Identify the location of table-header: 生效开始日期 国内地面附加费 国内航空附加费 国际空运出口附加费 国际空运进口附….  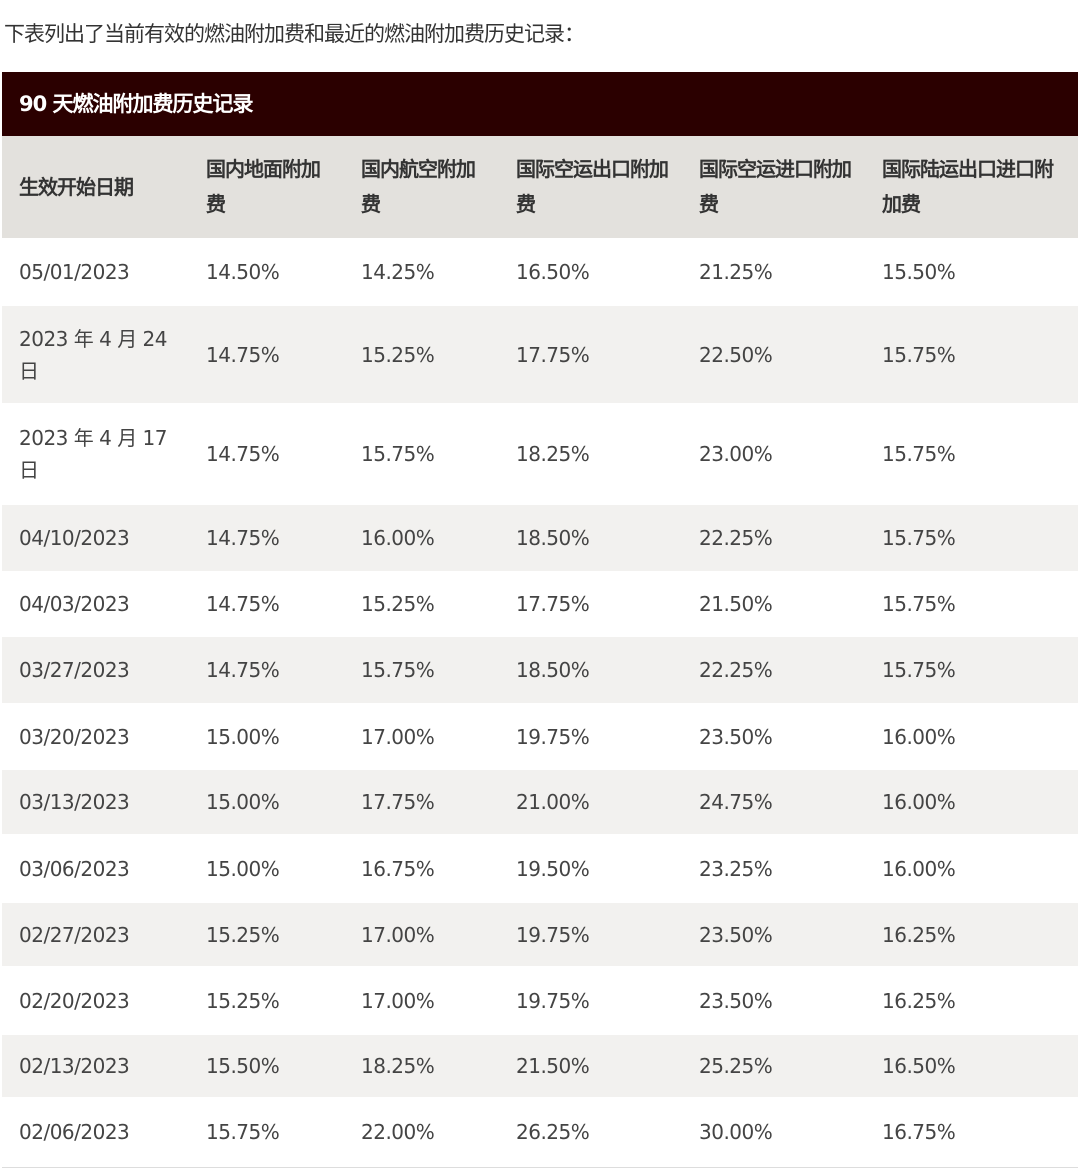
(540, 187).